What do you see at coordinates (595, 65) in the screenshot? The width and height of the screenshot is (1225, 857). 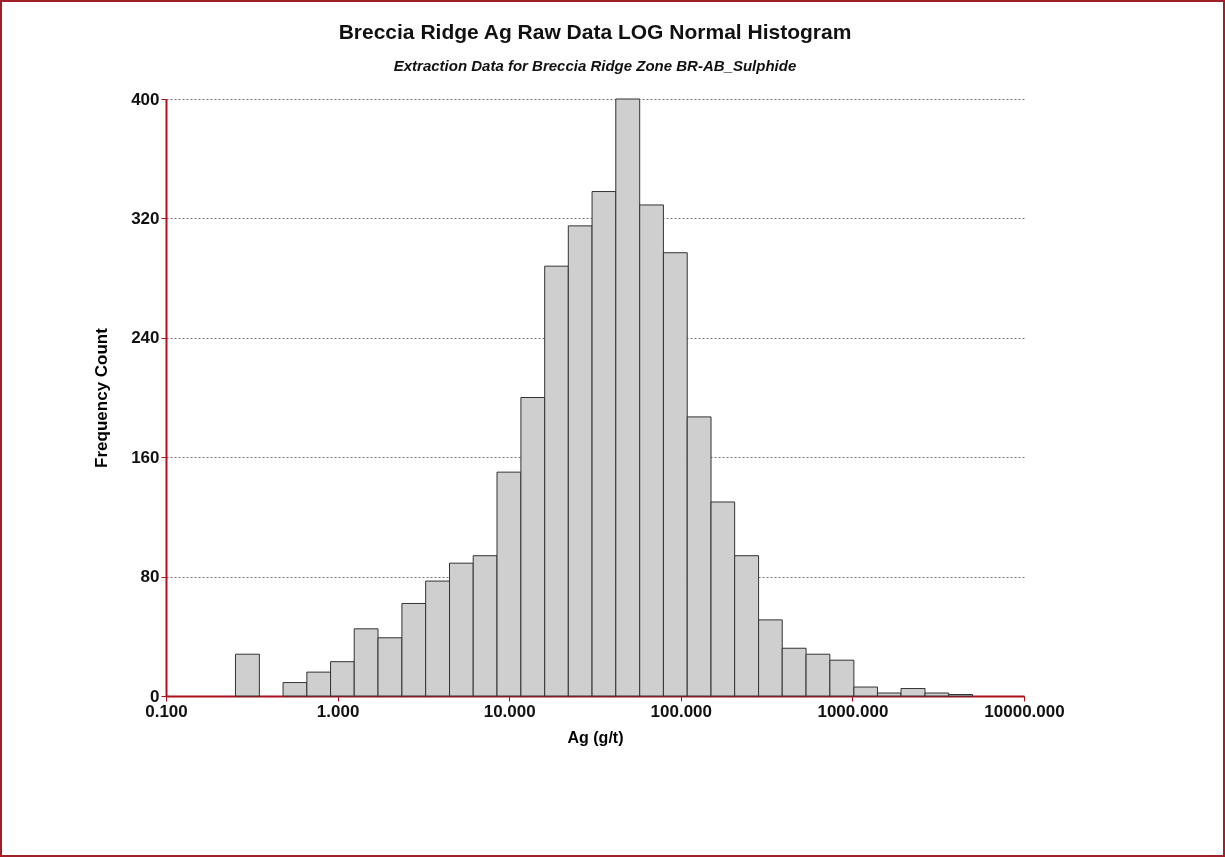 I see `chart-subtitle: Extraction Data for Breccia Ridge Zone BR-AB_Sulphide` at bounding box center [595, 65].